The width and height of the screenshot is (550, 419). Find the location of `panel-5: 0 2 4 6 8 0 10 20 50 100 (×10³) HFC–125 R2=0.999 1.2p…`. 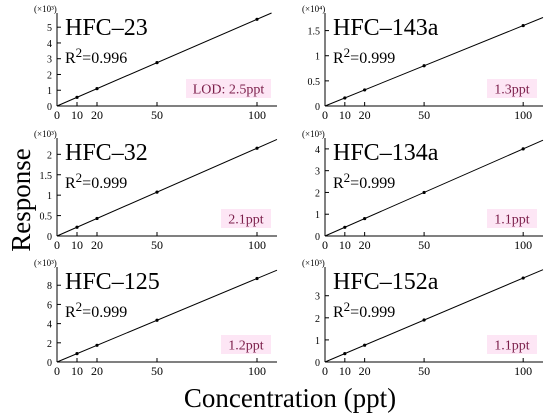

panel-5: 0 2 4 6 8 0 10 20 50 100 (×10³) HFC–125 R2=0.999 1.2p… is located at coordinates (156, 318).